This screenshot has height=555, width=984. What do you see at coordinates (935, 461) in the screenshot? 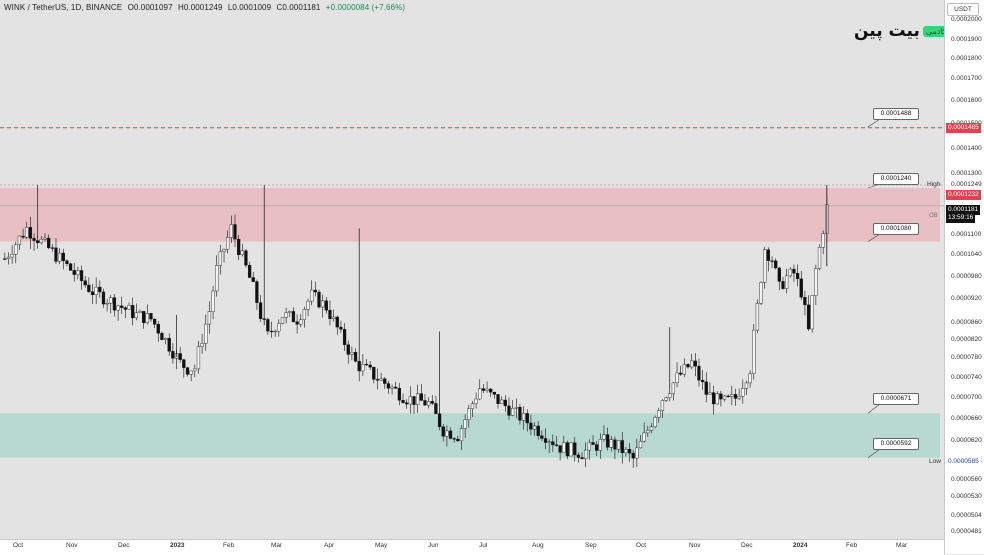
I see `low-label: Low` at bounding box center [935, 461].